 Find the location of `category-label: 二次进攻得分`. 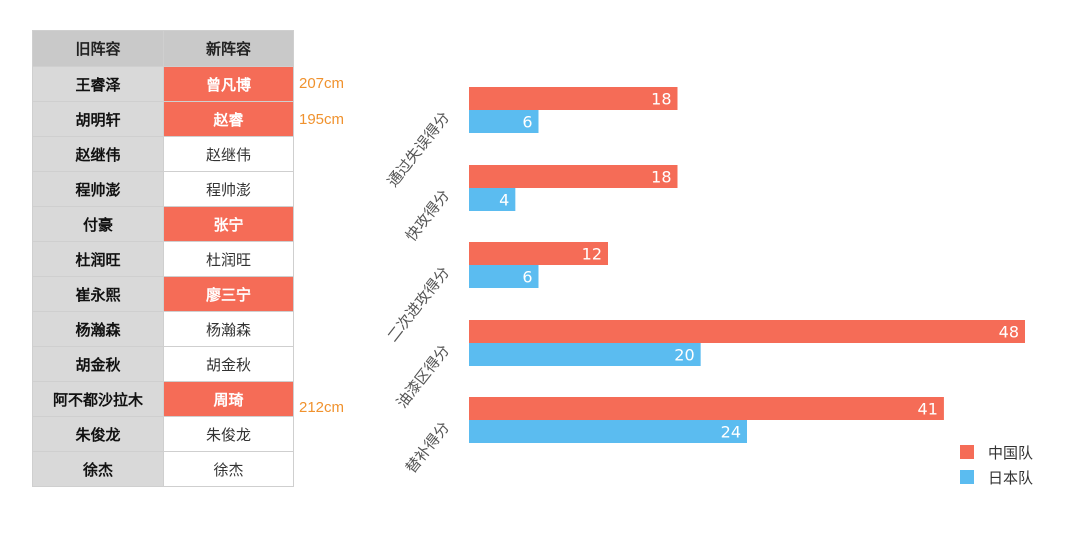

category-label: 二次进攻得分 is located at coordinates (419, 304).